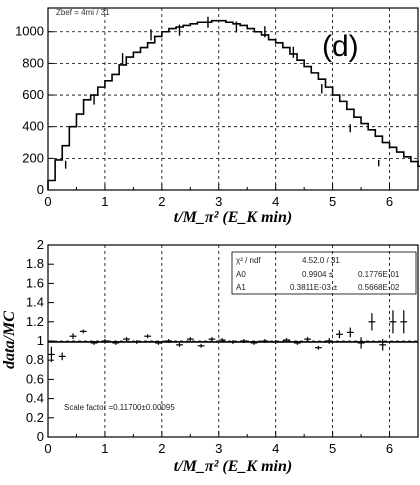 This screenshot has height=485, width=420. I want to click on stats-a0-error: 0.1776E-01, so click(379, 274).